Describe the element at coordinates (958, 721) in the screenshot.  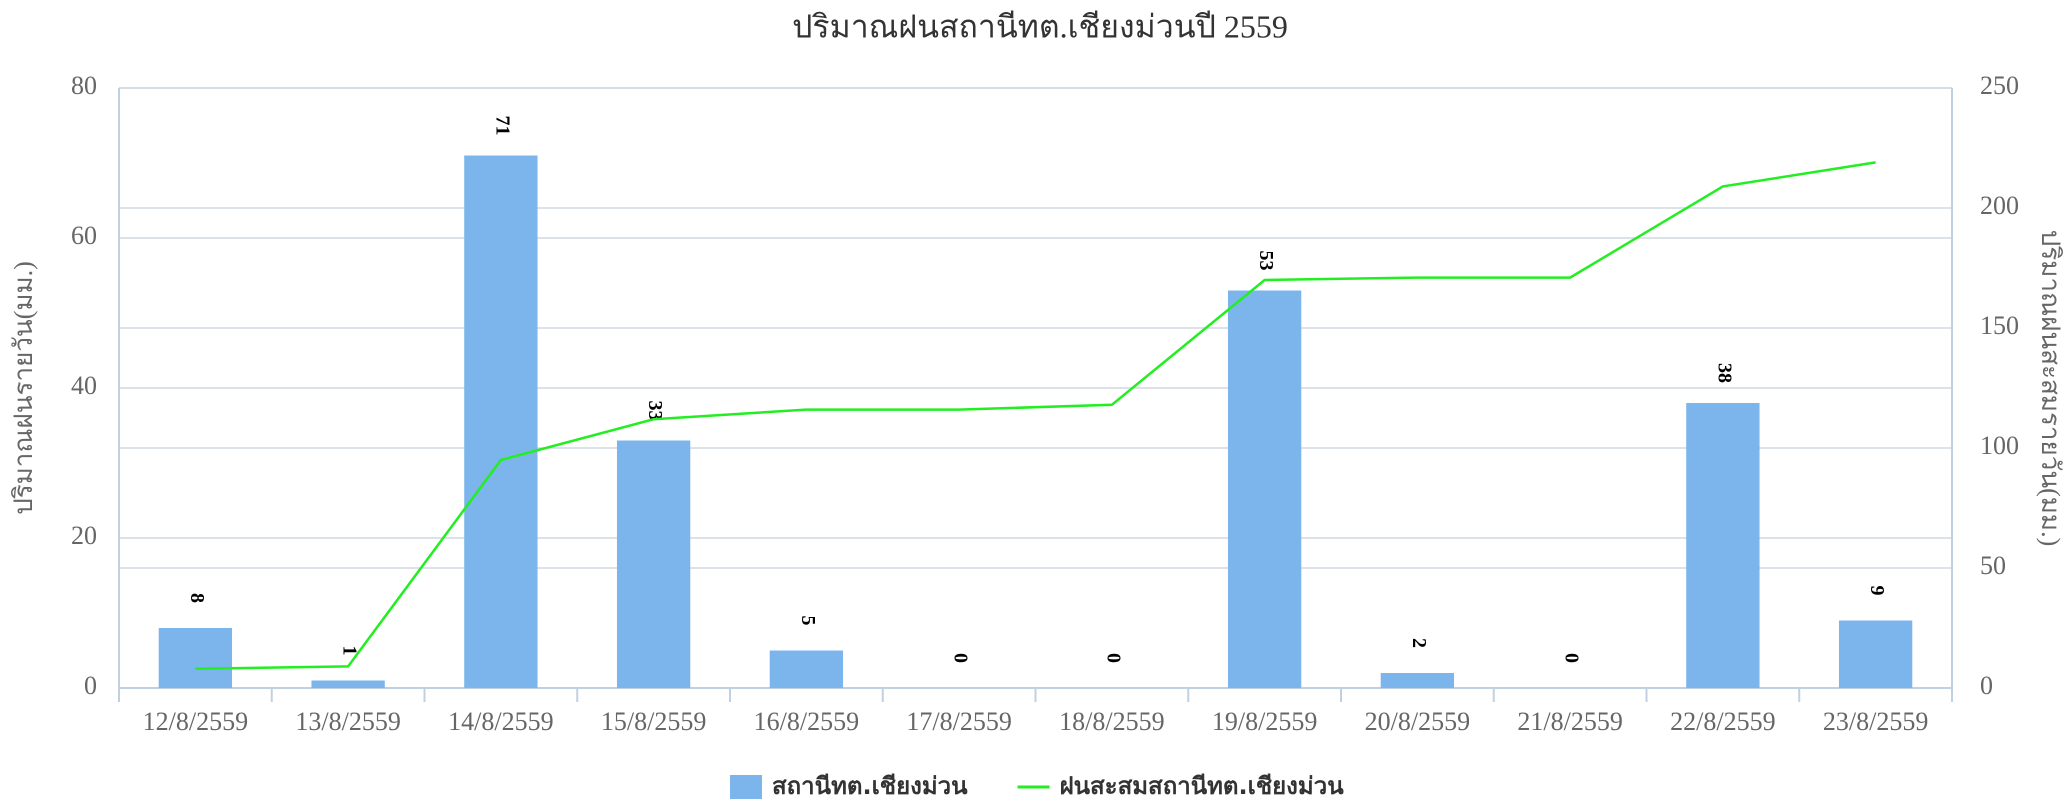
I see `x-tick-label: 17/8/2559` at that location.